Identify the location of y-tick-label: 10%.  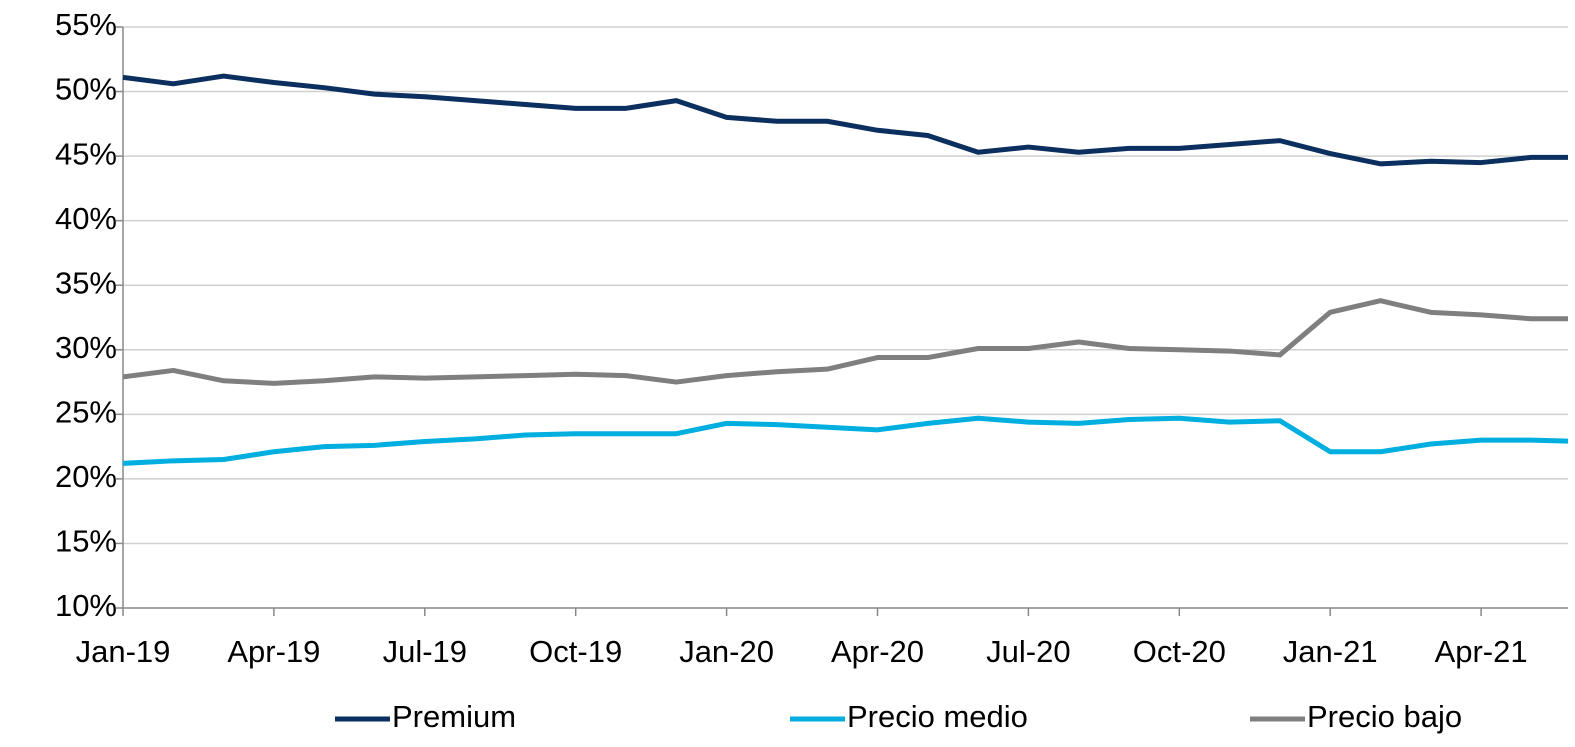
(86, 605).